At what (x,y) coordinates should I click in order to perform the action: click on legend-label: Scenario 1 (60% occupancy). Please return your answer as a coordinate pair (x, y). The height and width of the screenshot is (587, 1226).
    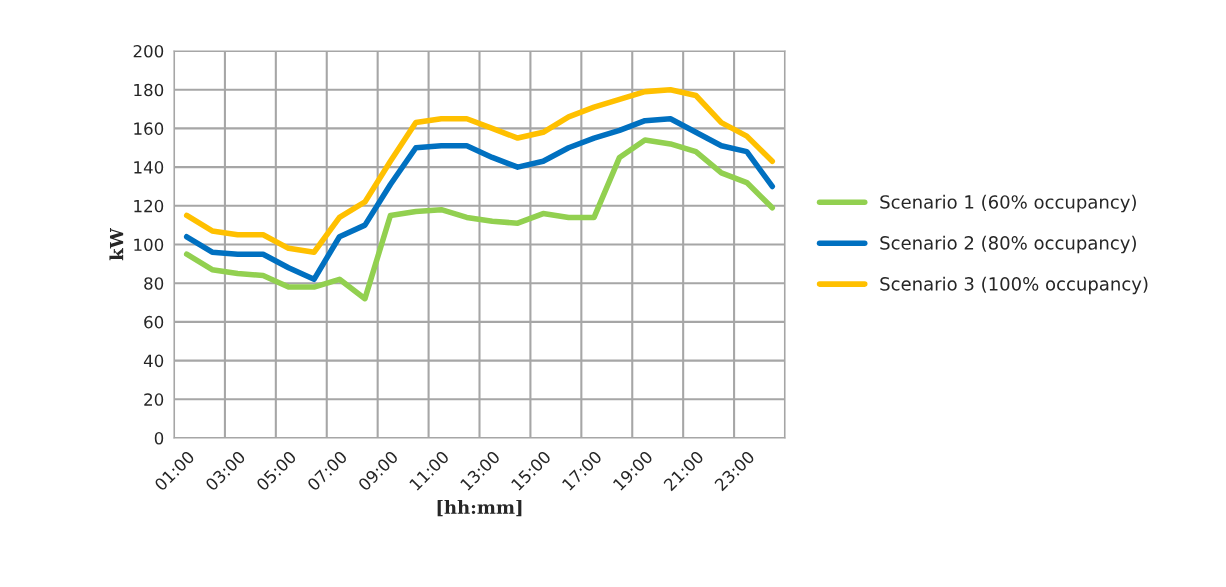
    Looking at the image, I should click on (1008, 203).